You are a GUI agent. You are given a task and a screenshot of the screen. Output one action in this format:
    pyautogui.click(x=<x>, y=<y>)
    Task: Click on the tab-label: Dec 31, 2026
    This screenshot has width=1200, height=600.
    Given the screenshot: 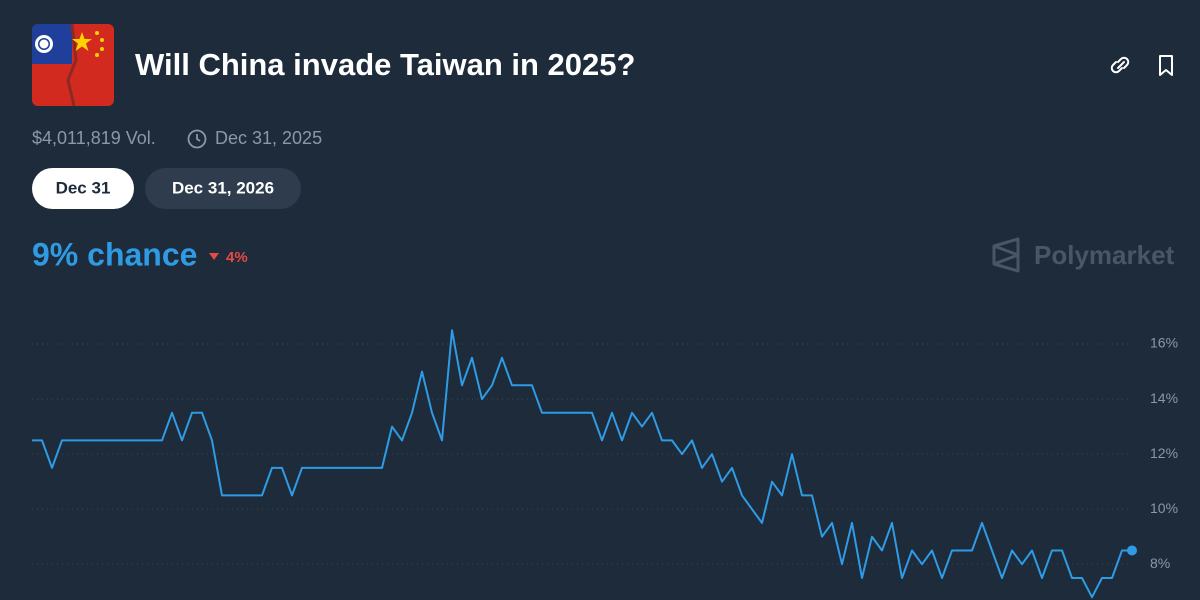 What is the action you would take?
    pyautogui.click(x=223, y=187)
    